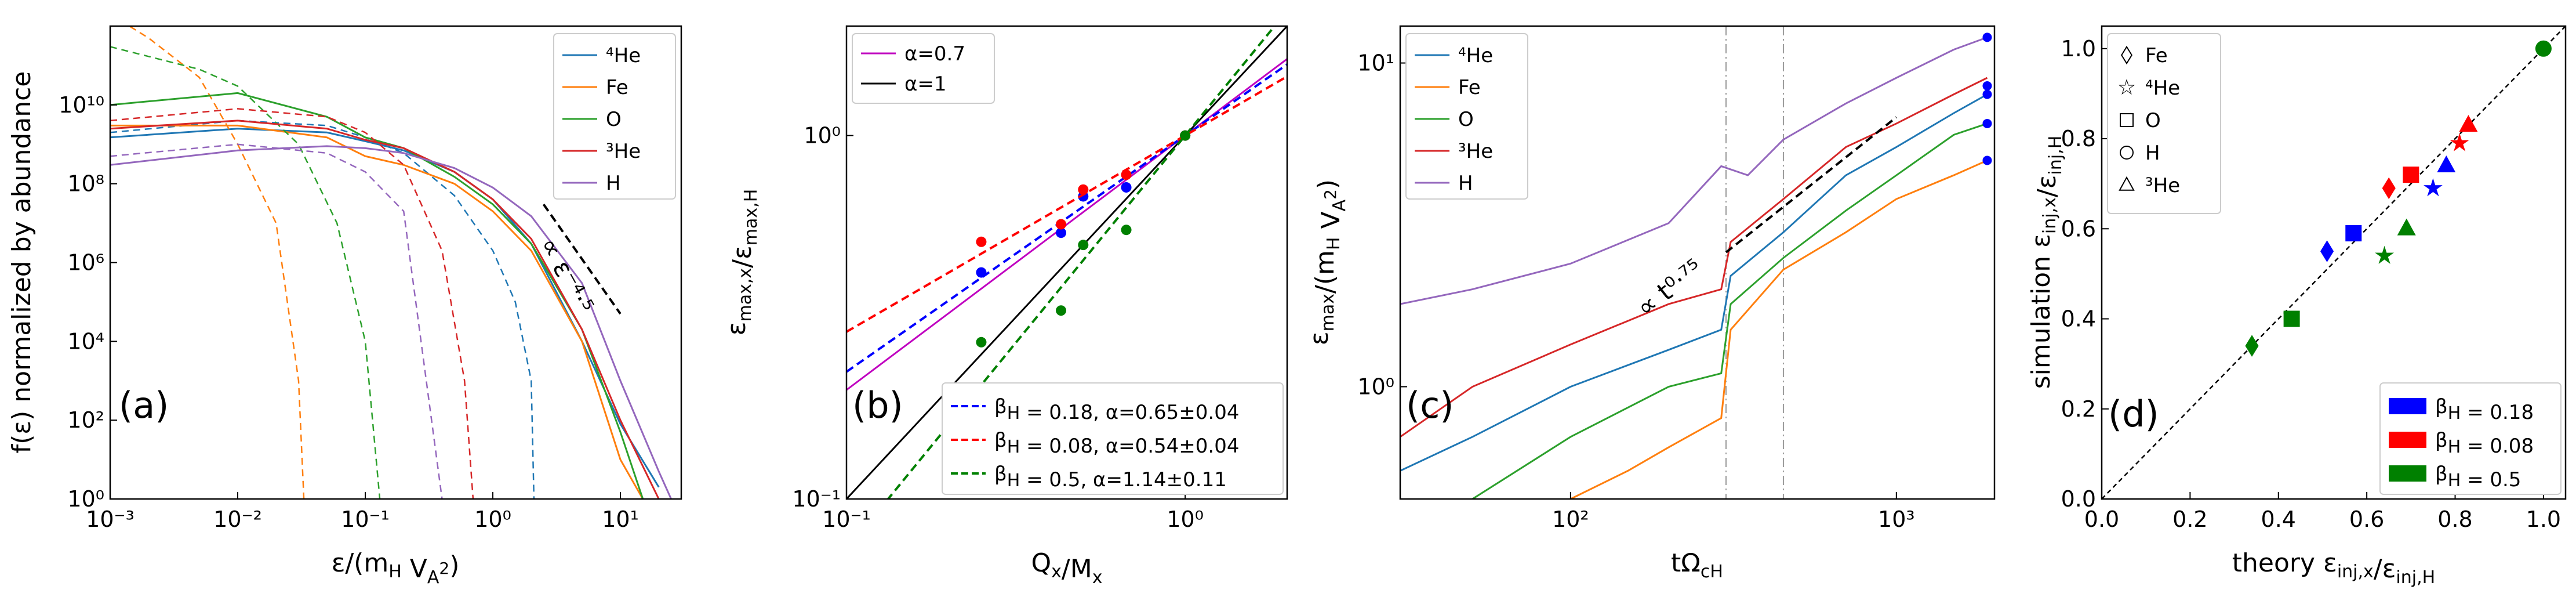 This screenshot has width=2576, height=604. Describe the element at coordinates (2278, 519) in the screenshot. I see `x-tick-label: 0.4` at that location.